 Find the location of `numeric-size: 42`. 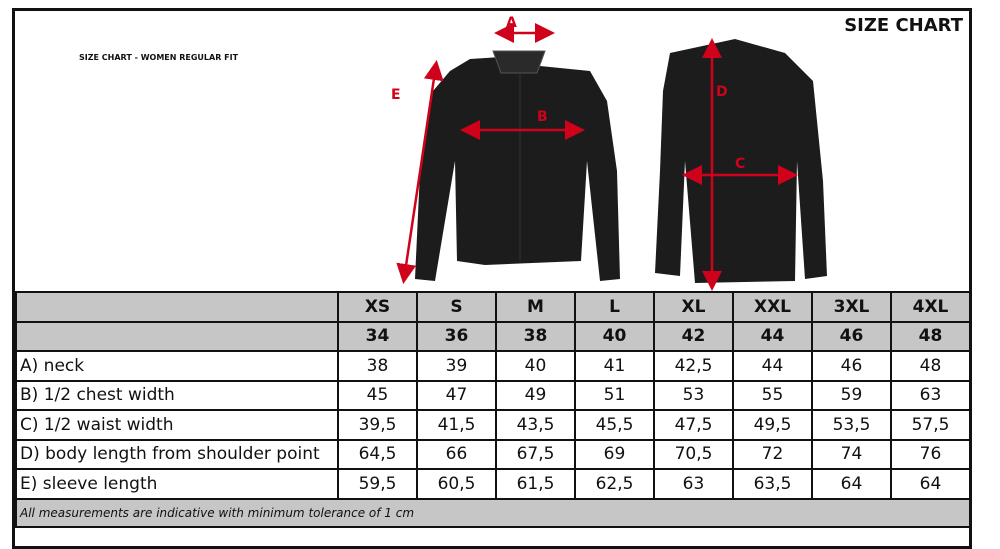

numeric-size: 42 is located at coordinates (693, 336).